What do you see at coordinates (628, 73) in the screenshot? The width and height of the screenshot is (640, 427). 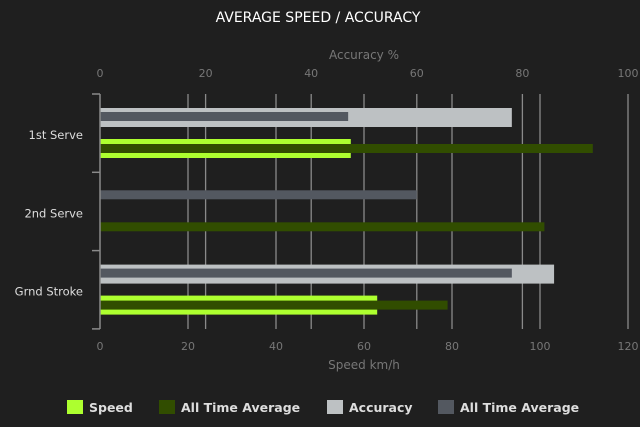 I see `top-tick-label: 100` at bounding box center [628, 73].